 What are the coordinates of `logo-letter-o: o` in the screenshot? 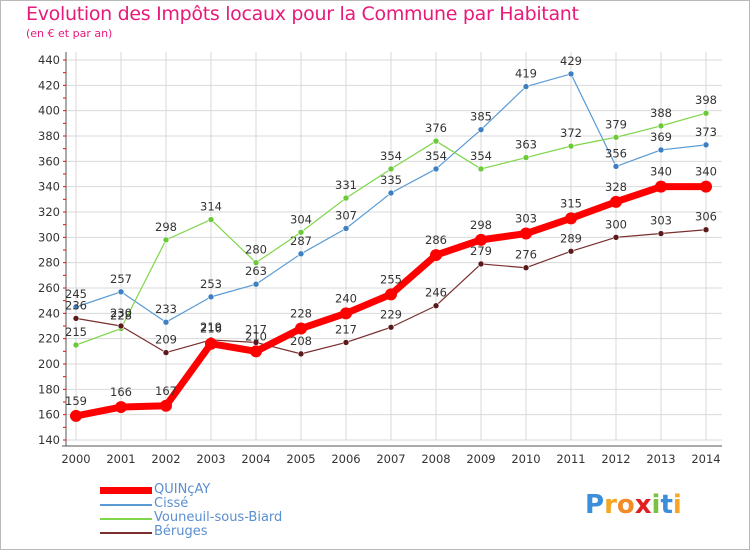 It's located at (625, 505).